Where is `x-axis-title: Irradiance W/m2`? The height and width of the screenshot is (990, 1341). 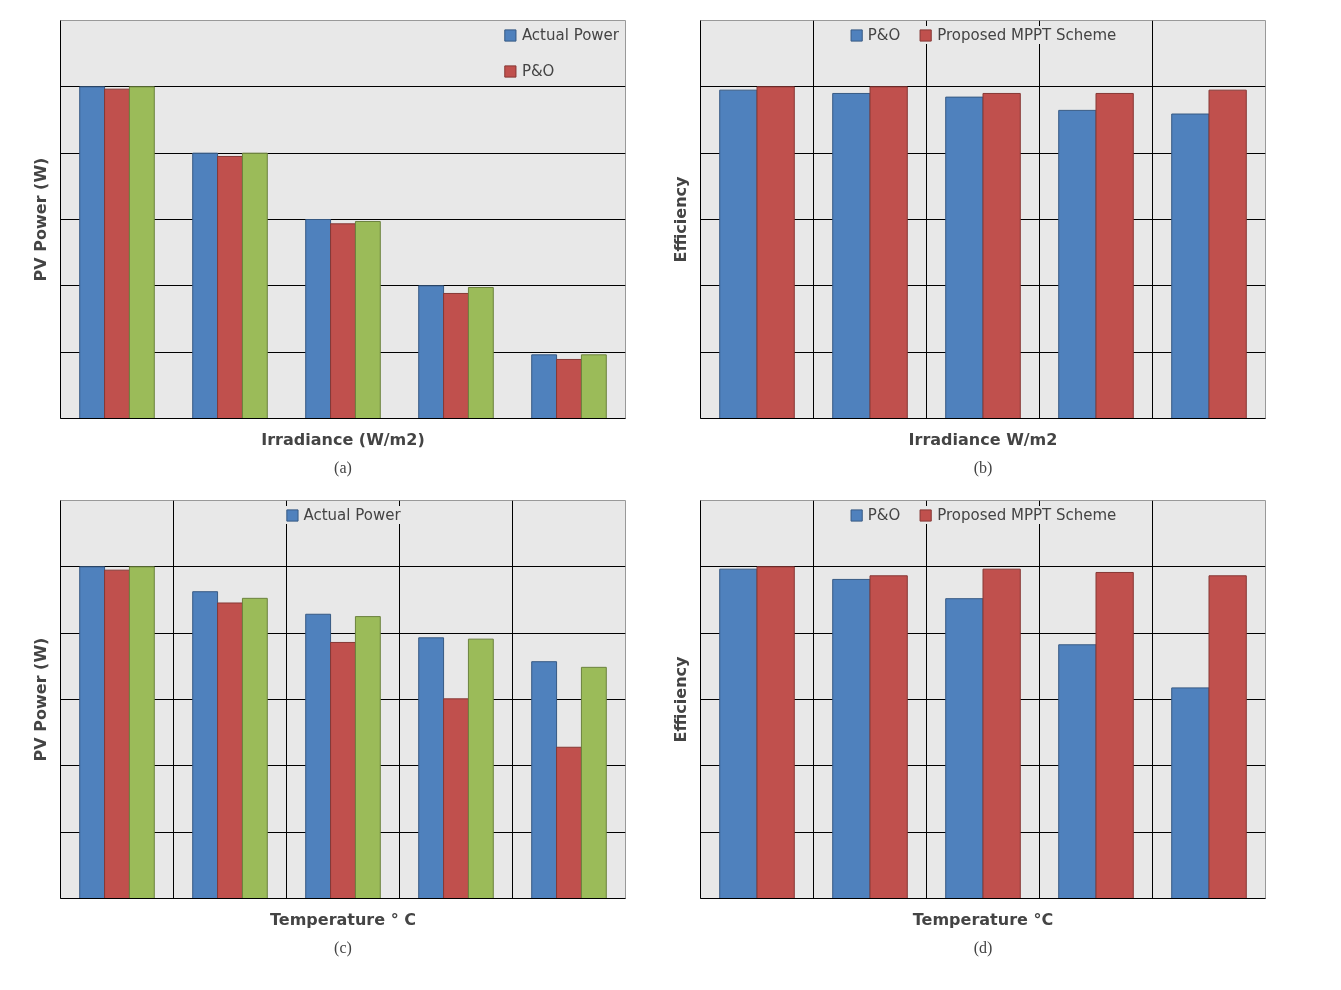
x-axis-title: Irradiance W/m2 is located at coordinates (983, 439).